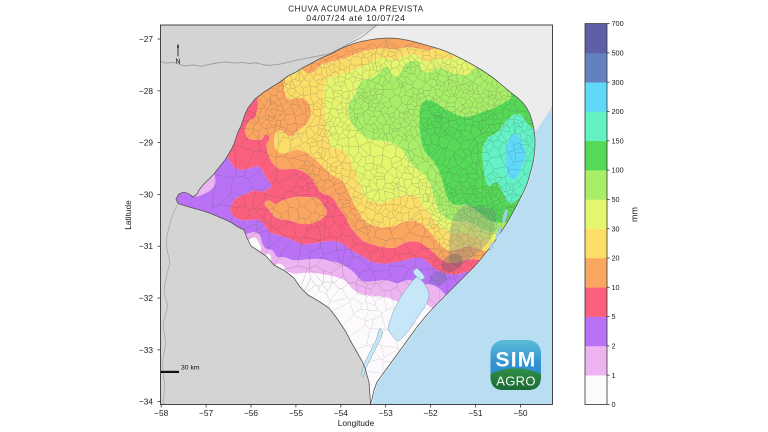 The image size is (768, 432). What do you see at coordinates (618, 53) in the screenshot?
I see `svg-text: 500` at bounding box center [618, 53].